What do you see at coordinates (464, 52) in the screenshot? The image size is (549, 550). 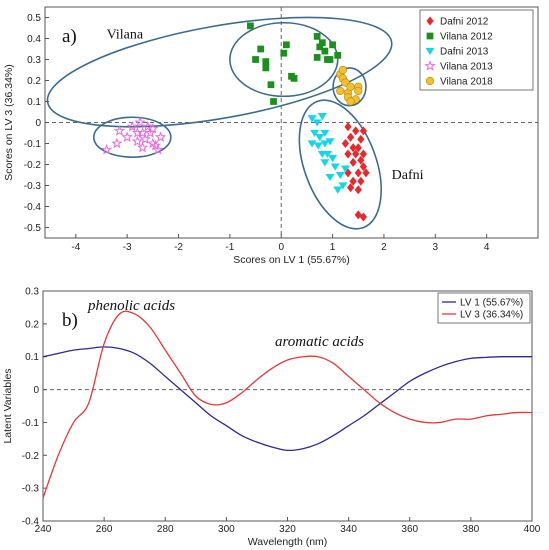 I see `legend-label-dafni-2013: Dafni 2013` at bounding box center [464, 52].